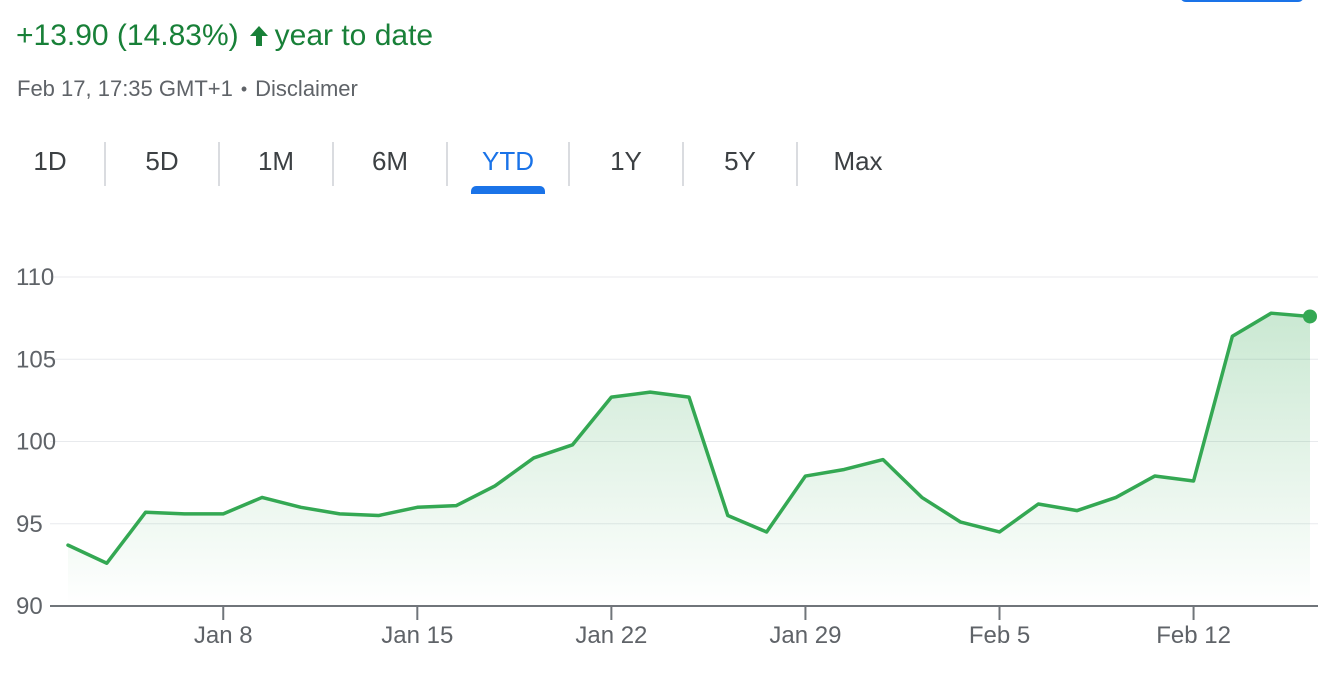  What do you see at coordinates (626, 161) in the screenshot?
I see `tab-label: 1Y` at bounding box center [626, 161].